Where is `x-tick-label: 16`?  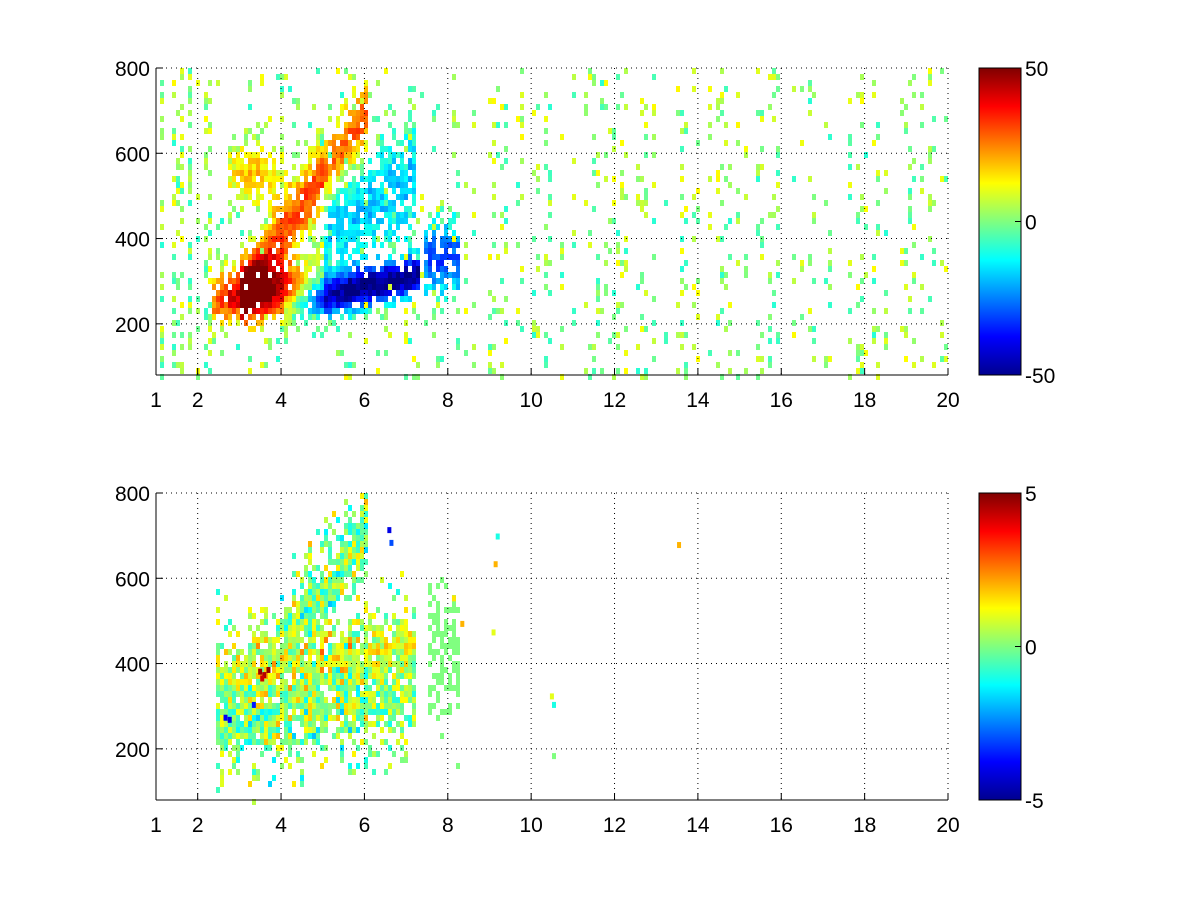 x-tick-label: 16 is located at coordinates (781, 825).